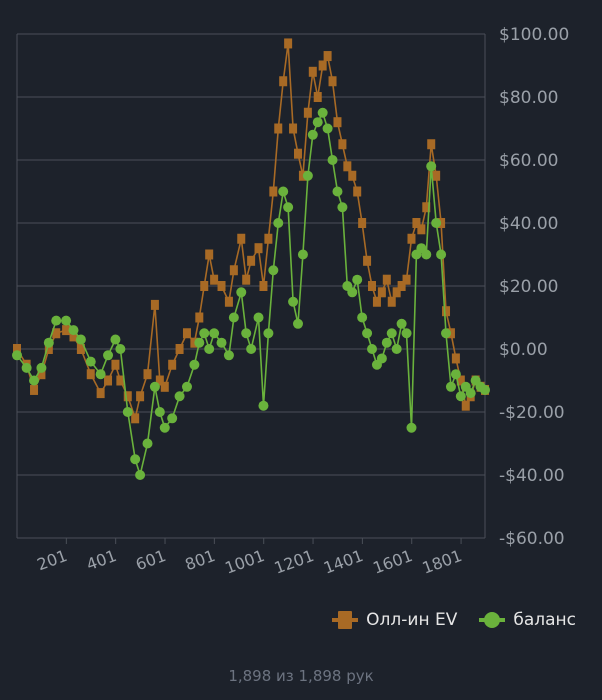 The width and height of the screenshot is (602, 700). What do you see at coordinates (534, 35) in the screenshot?
I see `y-tick-label: $100.00` at bounding box center [534, 35].